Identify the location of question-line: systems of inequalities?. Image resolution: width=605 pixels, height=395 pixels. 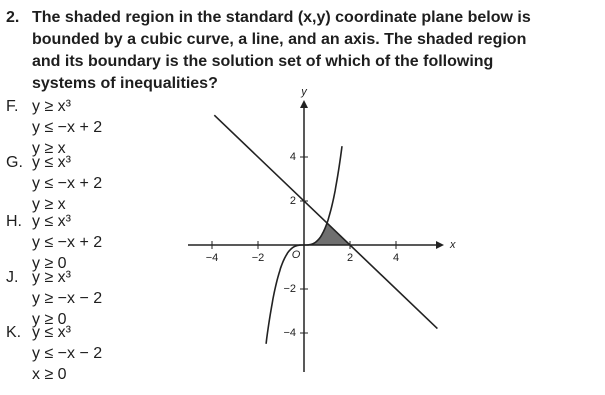
(125, 83).